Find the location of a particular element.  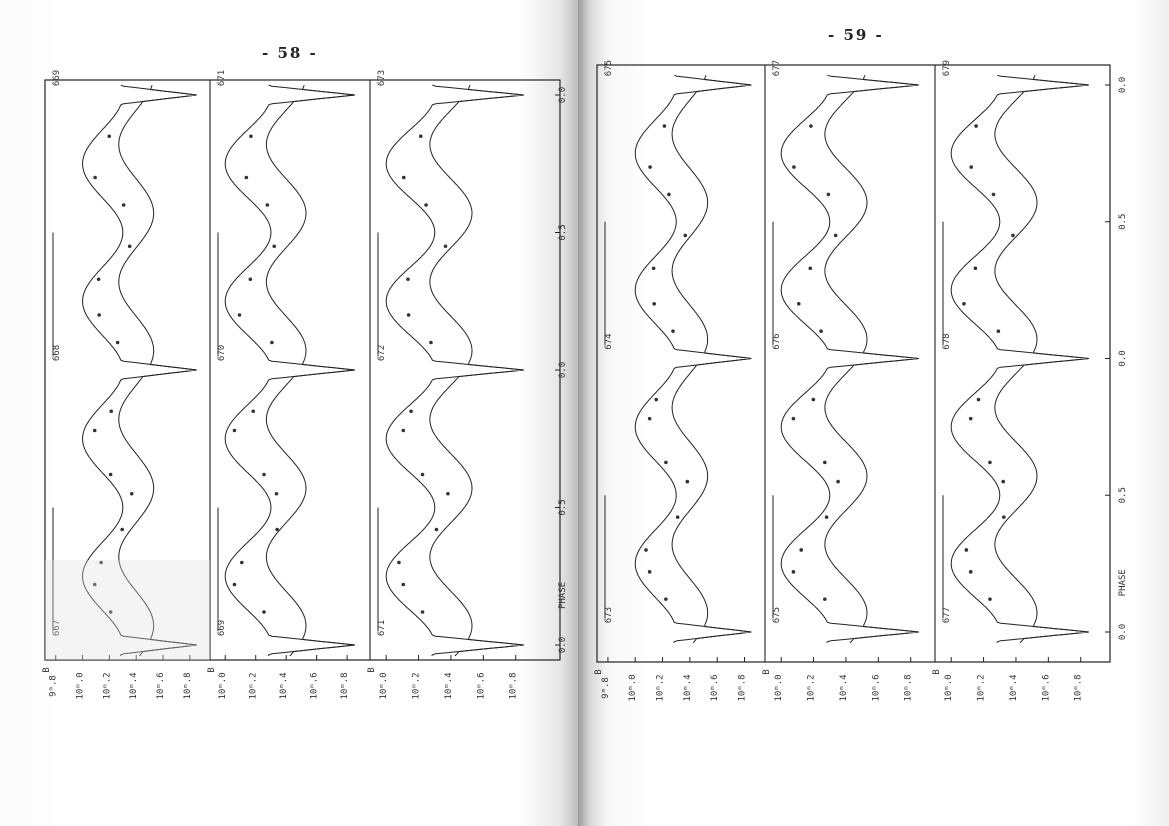

cycle-label: 679 is located at coordinates (947, 68).